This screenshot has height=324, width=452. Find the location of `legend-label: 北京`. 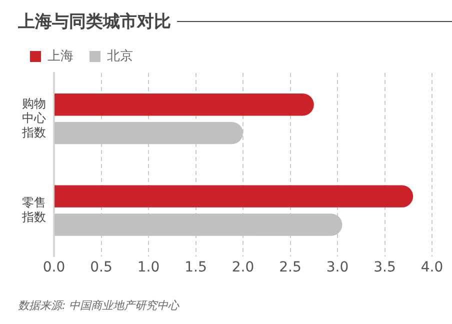

legend-label: 北京 is located at coordinates (120, 56).